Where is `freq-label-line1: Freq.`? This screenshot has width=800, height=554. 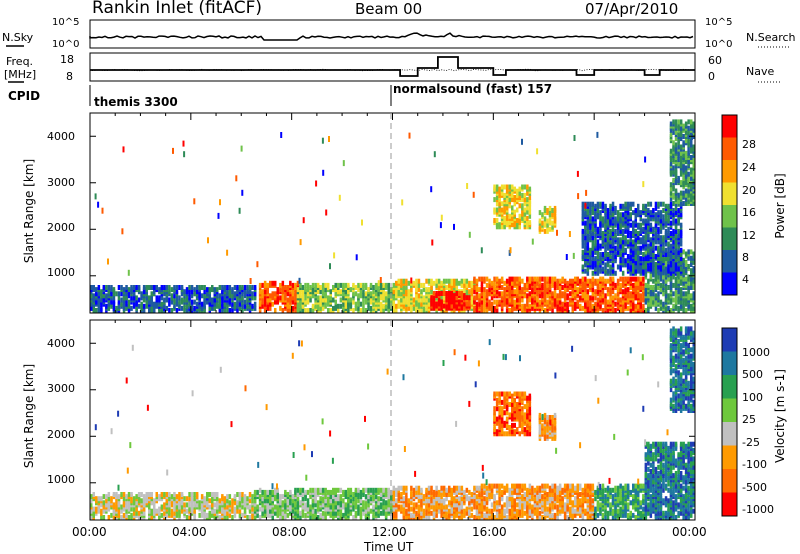
freq-label-line1: Freq. is located at coordinates (20, 61).